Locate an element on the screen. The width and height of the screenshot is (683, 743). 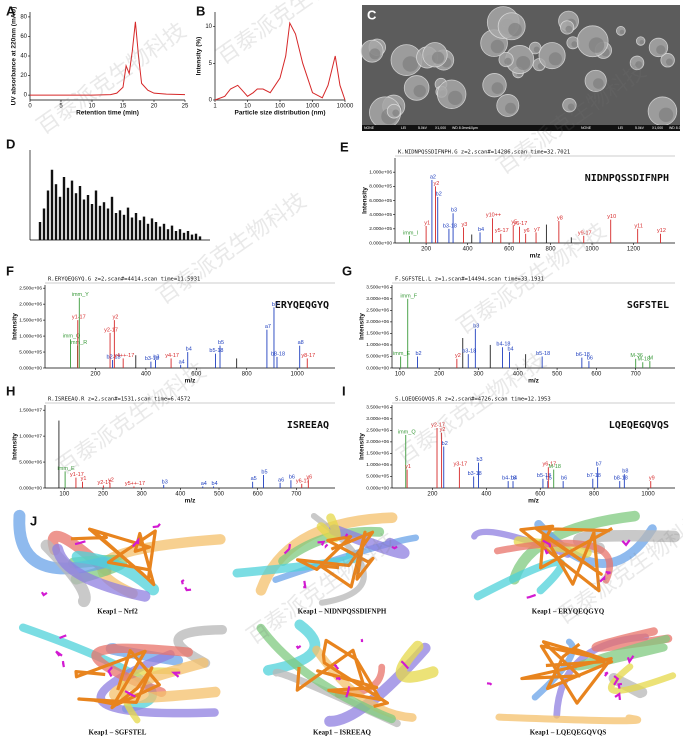
y-tick-label: 0.000e+00 is located at coordinates (377, 368).